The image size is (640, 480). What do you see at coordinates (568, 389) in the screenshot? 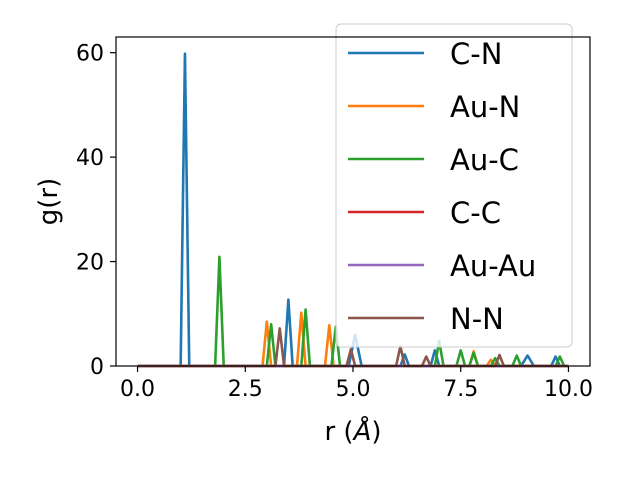
I see `x-tick-label: 10.0` at bounding box center [568, 389].